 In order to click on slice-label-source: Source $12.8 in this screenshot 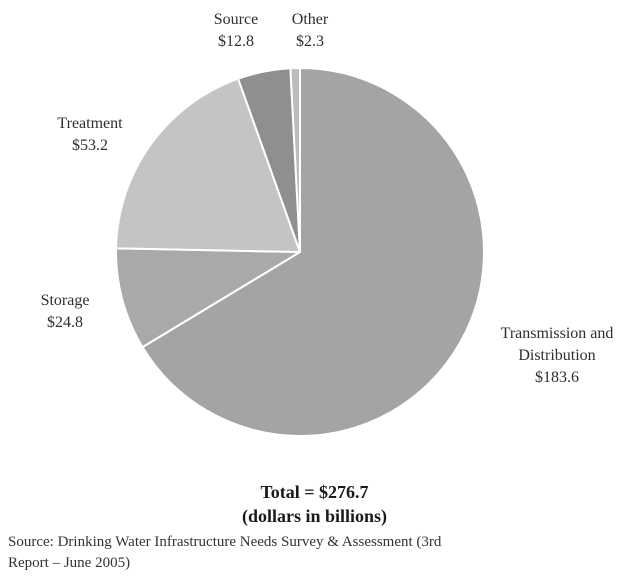, I will do `click(236, 31)`.